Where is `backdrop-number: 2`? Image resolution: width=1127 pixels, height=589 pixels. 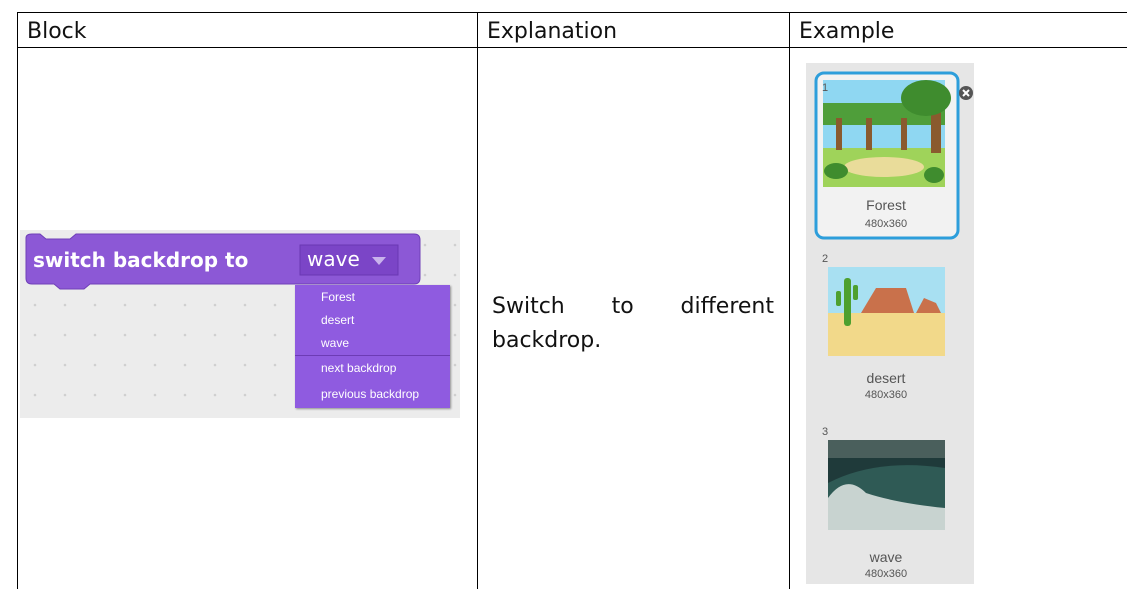 backdrop-number: 2 is located at coordinates (825, 259).